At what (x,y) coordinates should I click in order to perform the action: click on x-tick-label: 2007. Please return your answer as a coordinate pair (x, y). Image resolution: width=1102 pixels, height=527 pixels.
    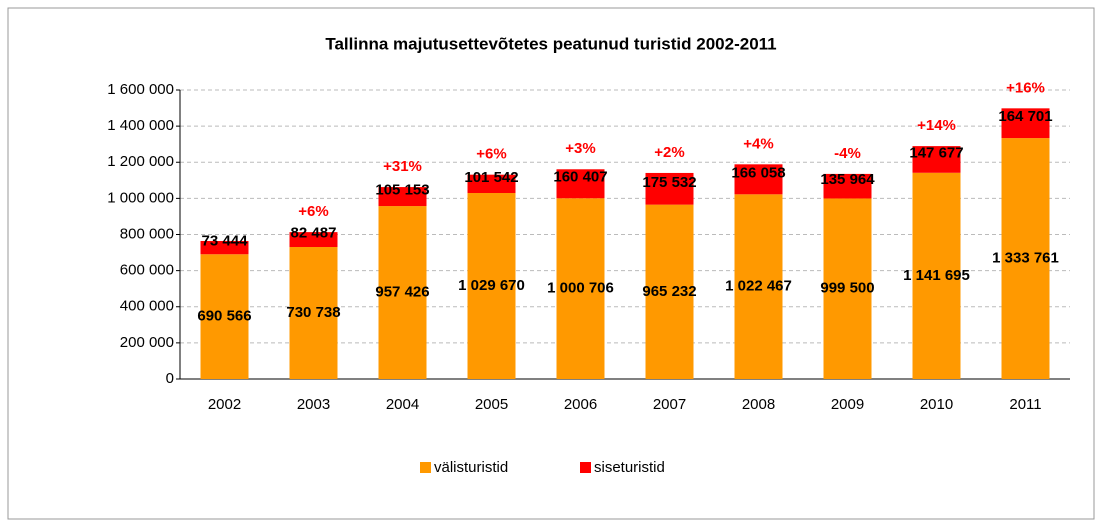
    Looking at the image, I should click on (669, 404).